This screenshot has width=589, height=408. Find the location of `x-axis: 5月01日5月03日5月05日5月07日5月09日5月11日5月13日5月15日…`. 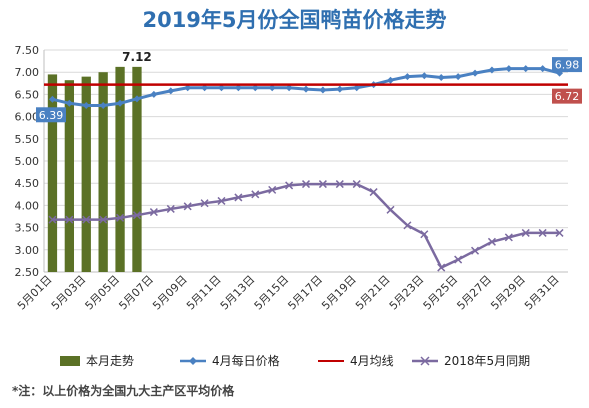

x-axis: 5月01日5月03日5月05日5月07日5月09日5月11日5月13日5月15日… is located at coordinates (288, 293).